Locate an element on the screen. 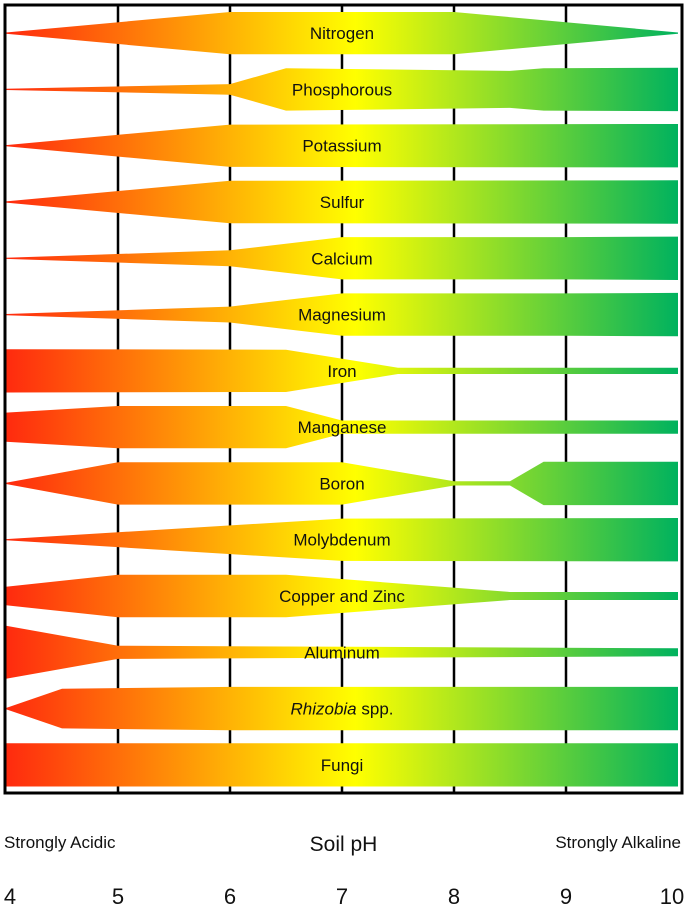 This screenshot has width=687, height=916. band-molybdenum is located at coordinates (342, 540).